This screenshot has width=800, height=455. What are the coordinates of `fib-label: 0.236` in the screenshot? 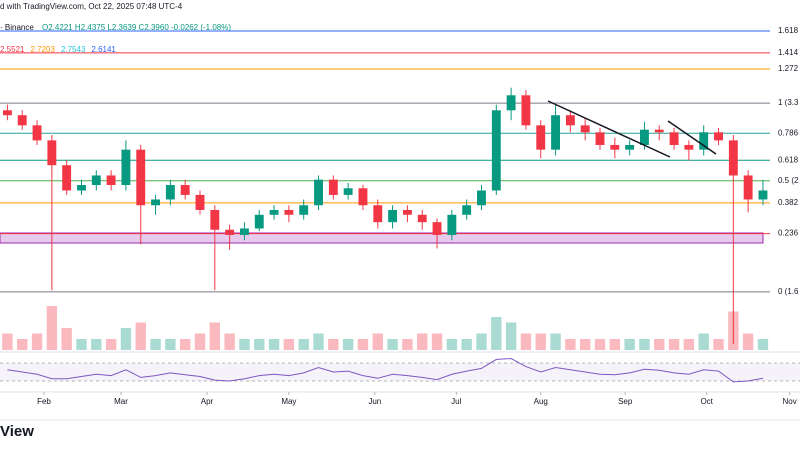 It's located at (788, 233).